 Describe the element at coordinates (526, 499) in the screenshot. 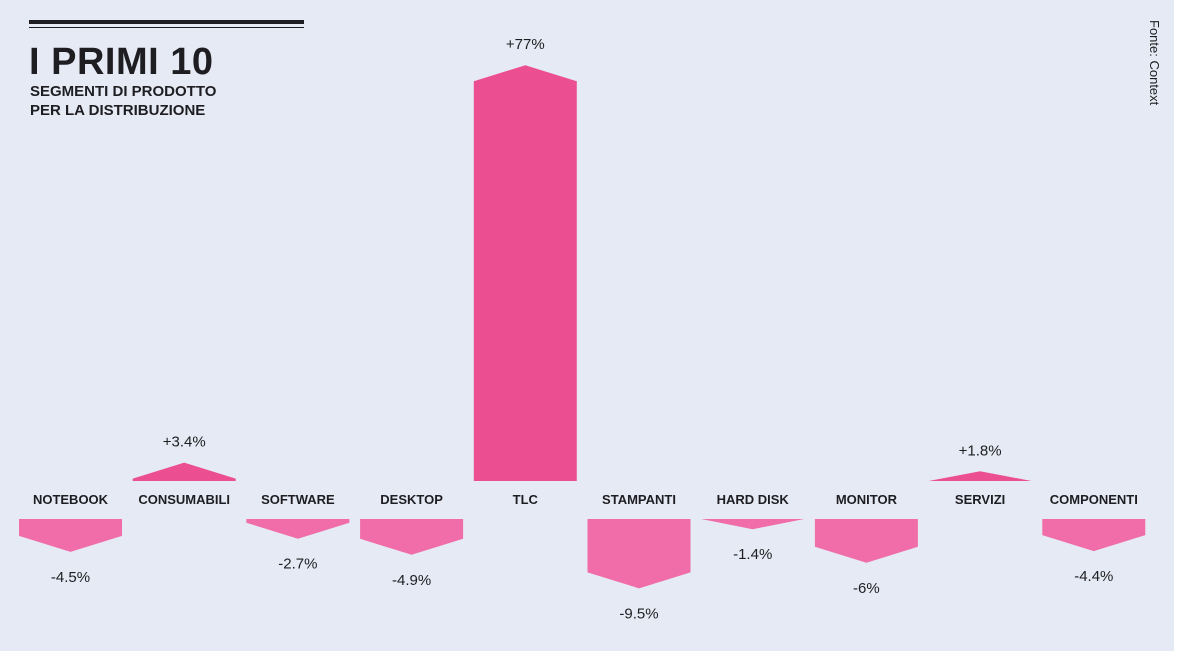

I see `category-label: TLC` at that location.